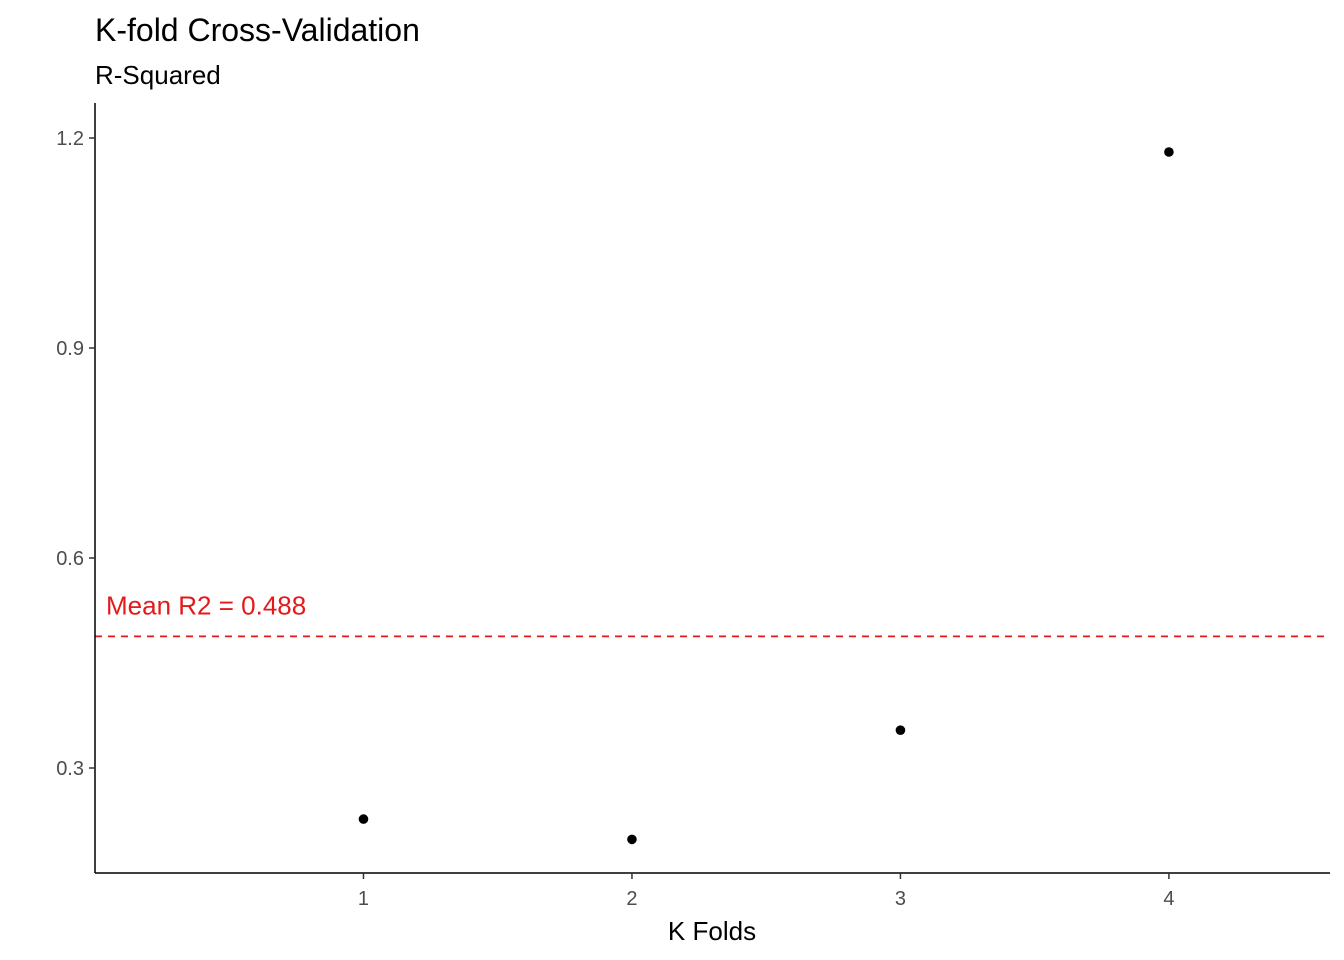 Image resolution: width=1344 pixels, height=960 pixels. I want to click on x-tick-label: 3, so click(900, 899).